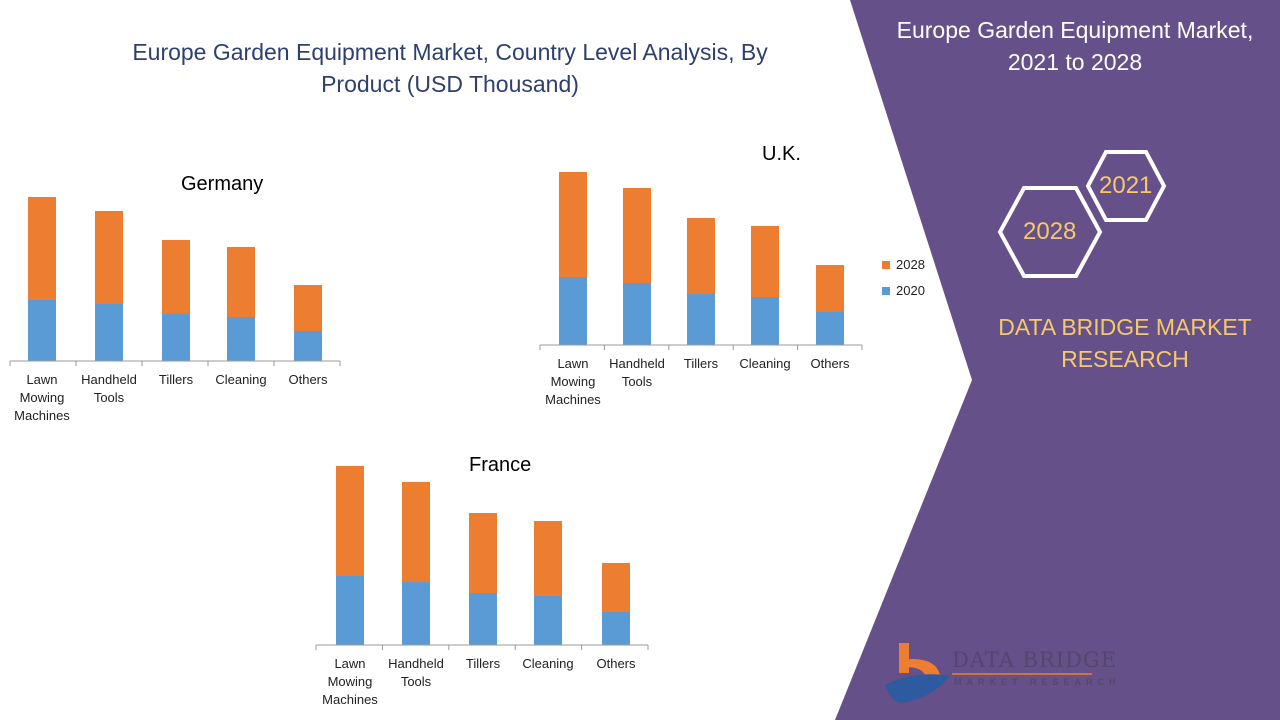 The height and width of the screenshot is (720, 1280). I want to click on chart-title-france: France, so click(500, 465).